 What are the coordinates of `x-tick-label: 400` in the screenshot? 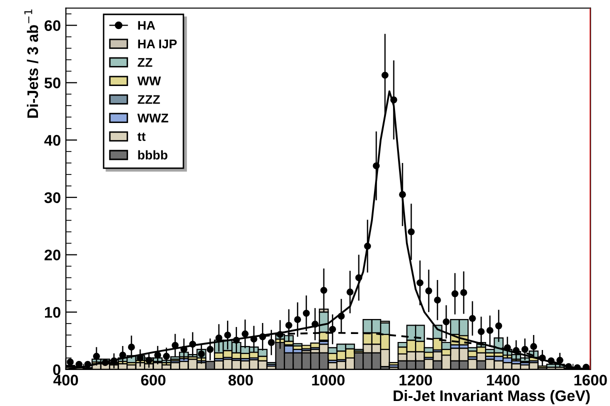 It's located at (65, 380).